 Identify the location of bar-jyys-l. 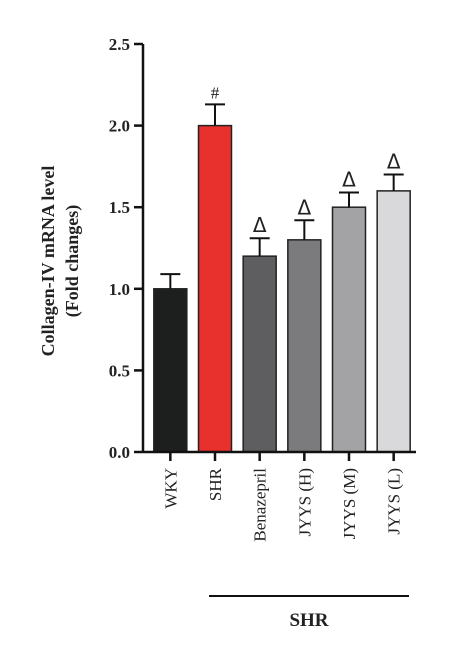
(393, 321).